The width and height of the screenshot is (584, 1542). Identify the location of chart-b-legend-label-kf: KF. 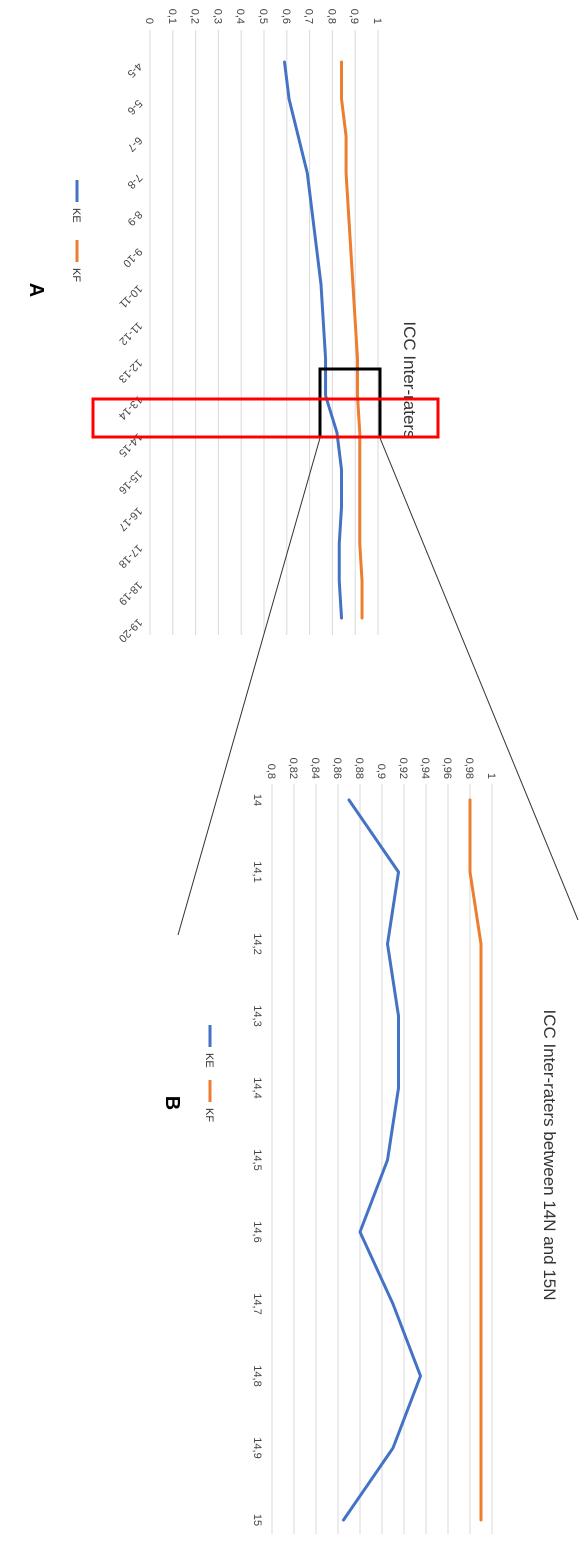
(209, 1115).